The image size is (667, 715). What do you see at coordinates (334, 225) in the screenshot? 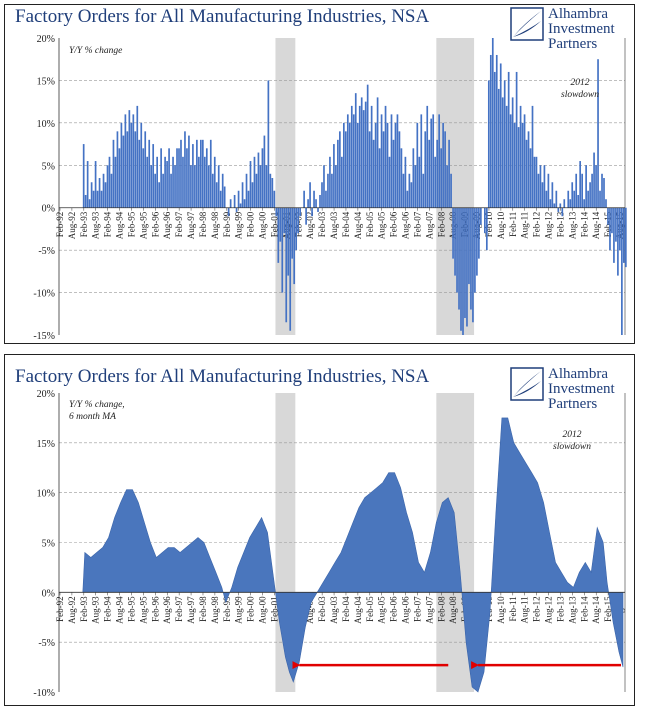
I see `x-tick-label: Aug-03` at bounding box center [334, 225].